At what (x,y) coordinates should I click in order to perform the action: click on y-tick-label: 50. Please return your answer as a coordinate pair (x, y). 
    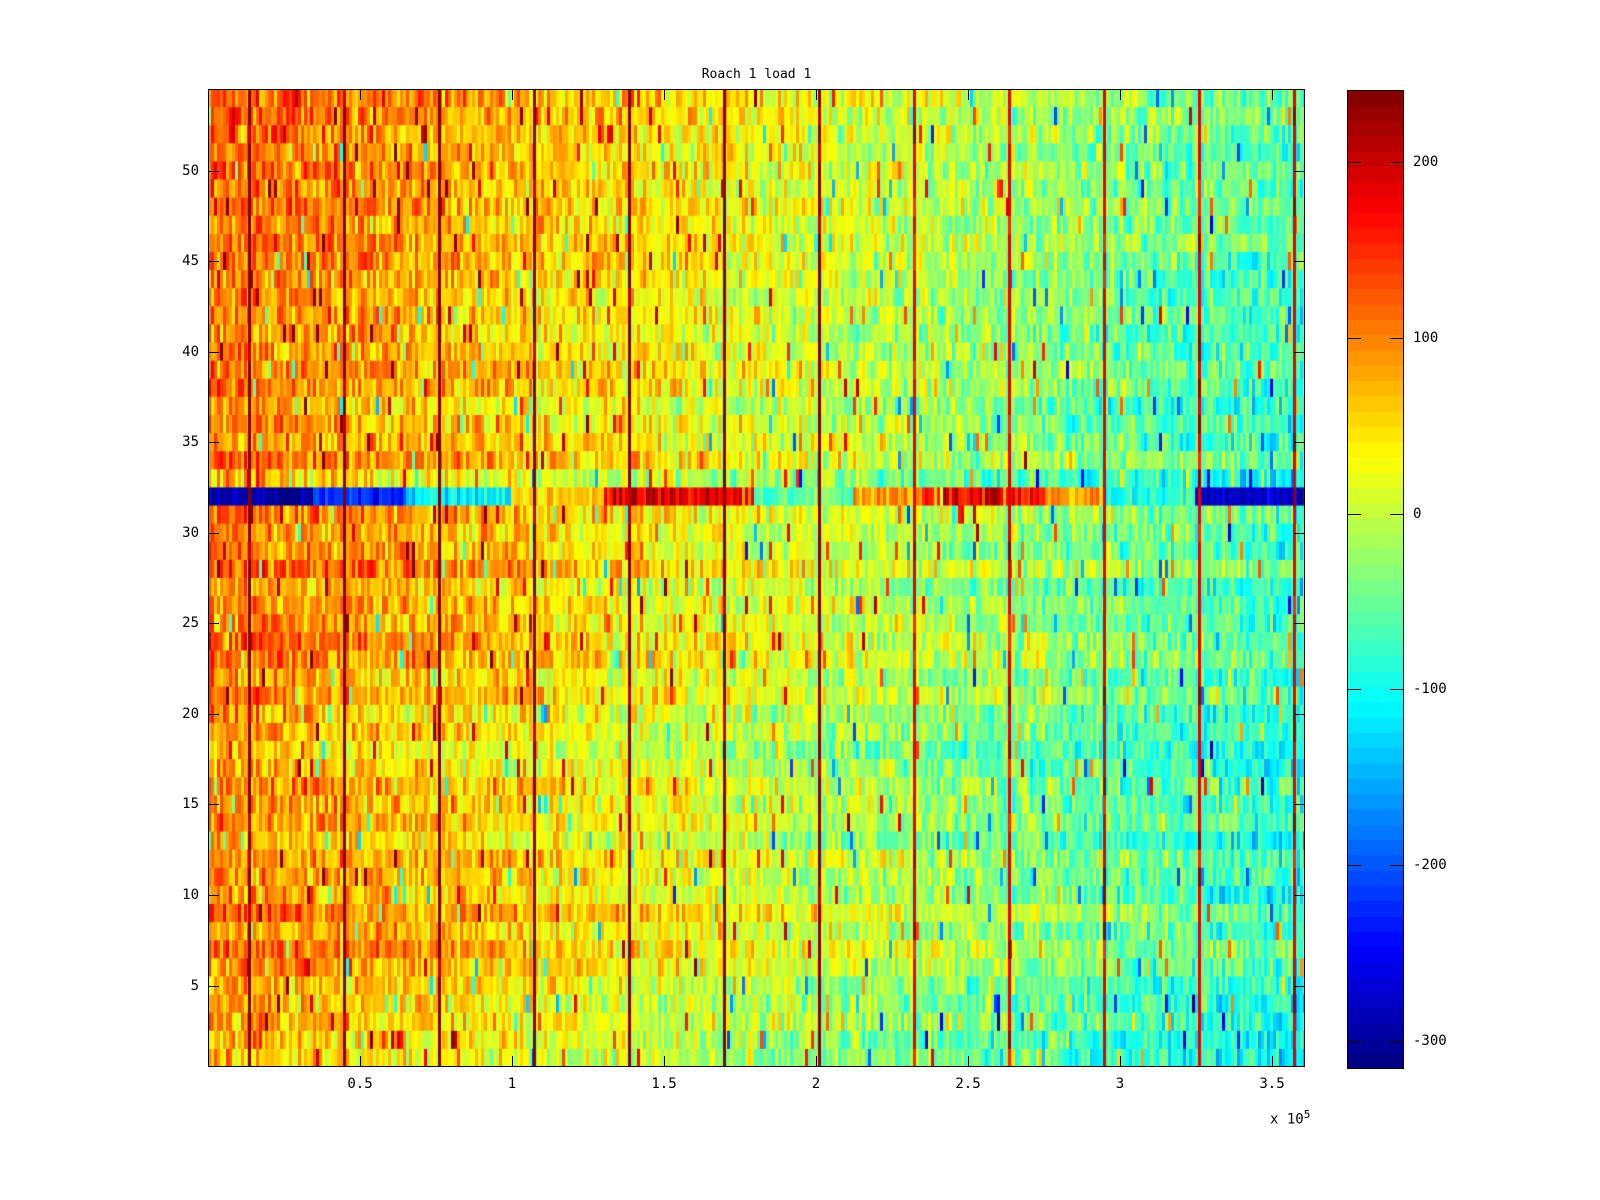
    Looking at the image, I should click on (190, 171).